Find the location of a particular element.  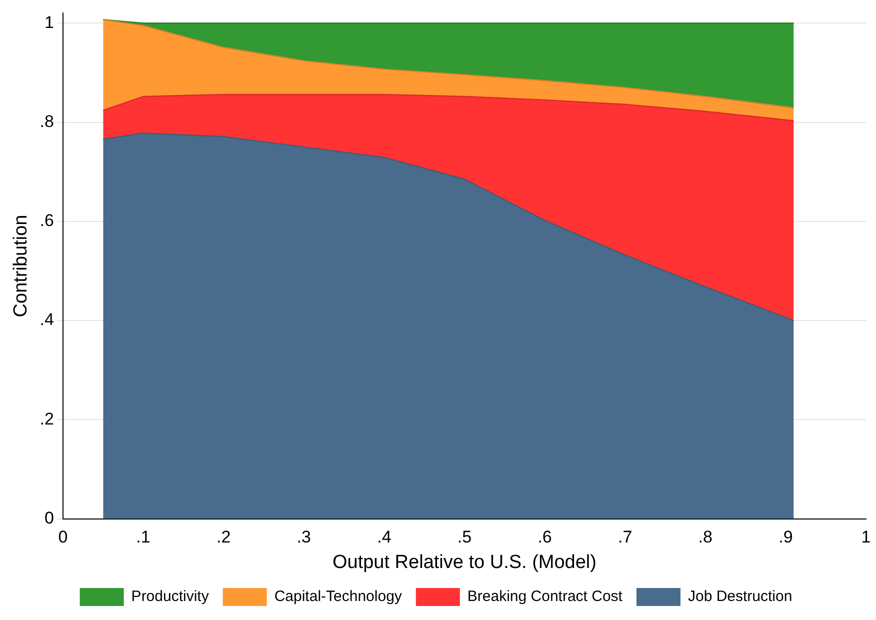

x-tick-label: .9 is located at coordinates (785, 537).